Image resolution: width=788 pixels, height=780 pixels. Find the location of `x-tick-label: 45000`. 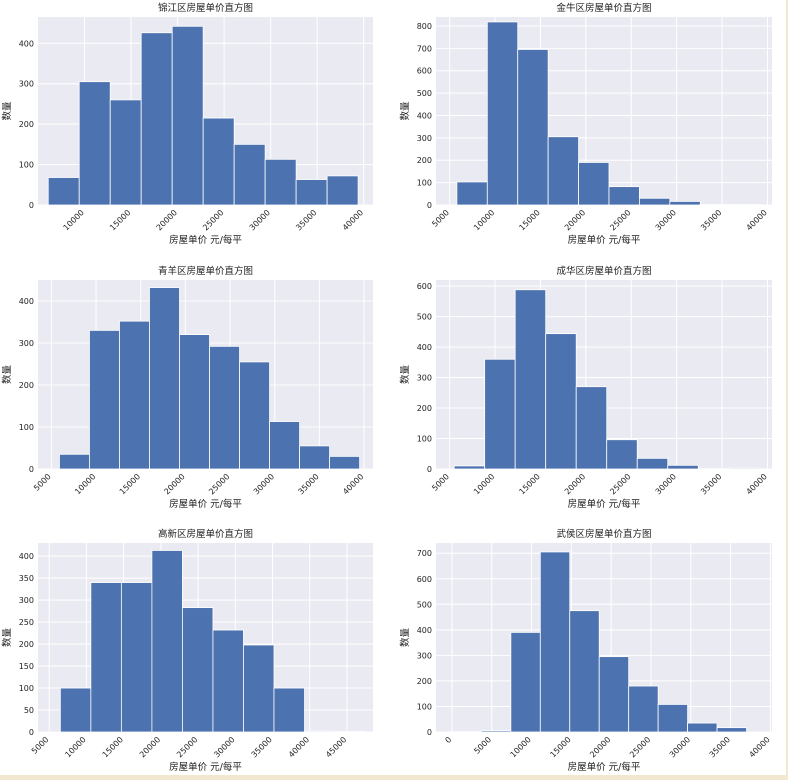

x-tick-label: 45000 is located at coordinates (336, 747).